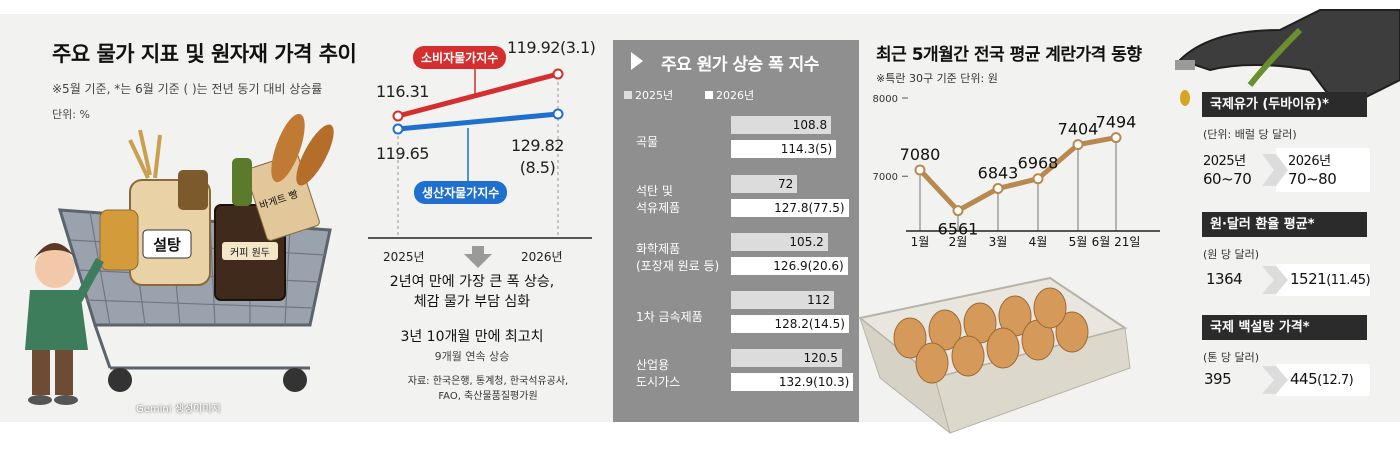 This screenshot has width=1400, height=449. What do you see at coordinates (71, 114) in the screenshot?
I see `panel1-unit: 단위: %` at bounding box center [71, 114].